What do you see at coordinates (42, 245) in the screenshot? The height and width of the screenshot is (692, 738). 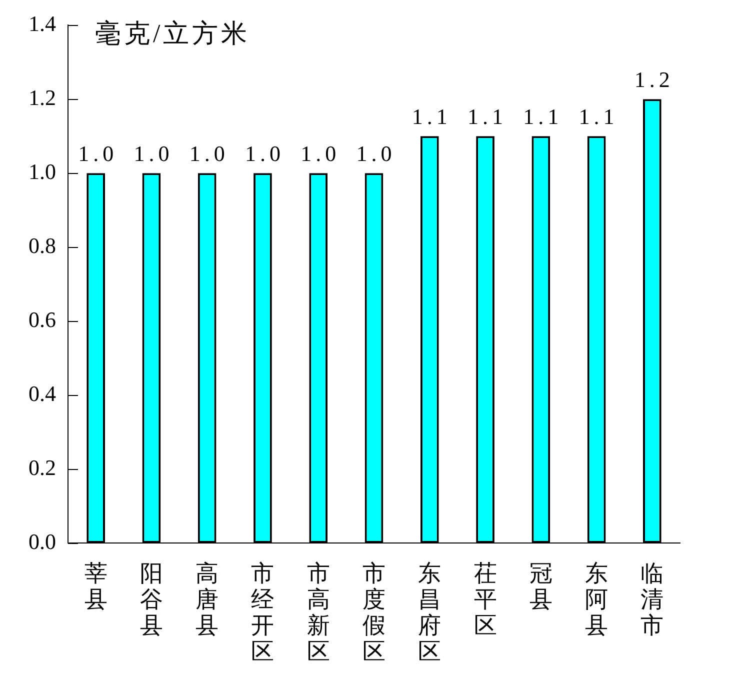 I see `y-tick-label: 0.8` at bounding box center [42, 245].